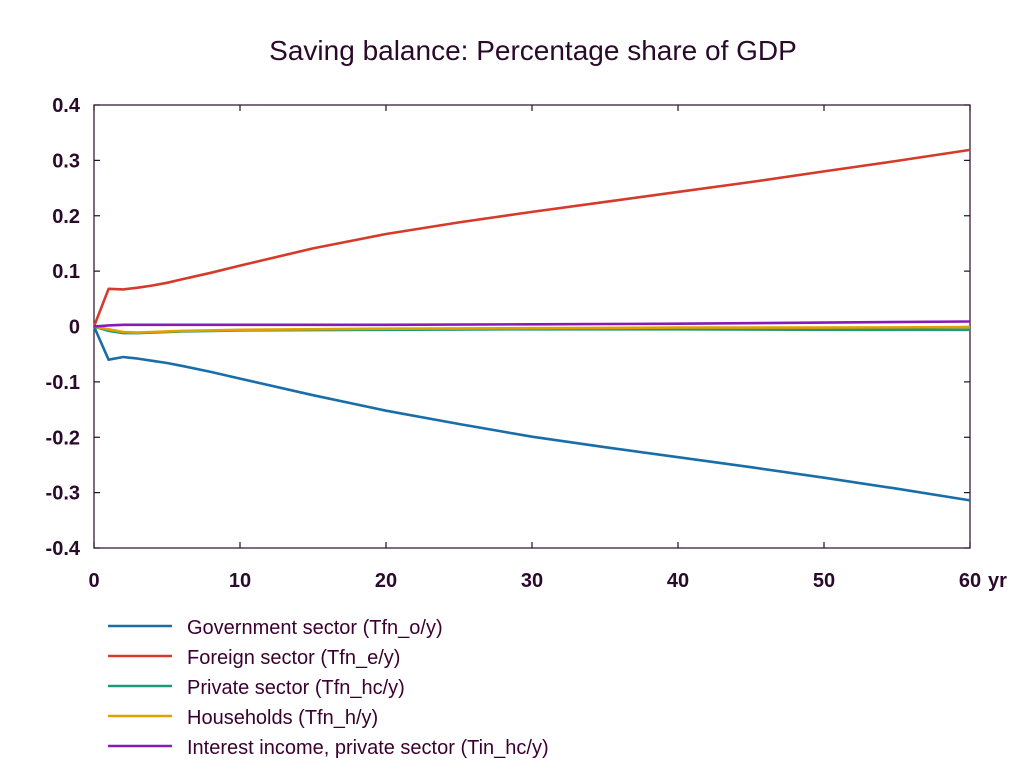  I want to click on legend-label-1: Government sector (Tfn_o/y), so click(315, 628).